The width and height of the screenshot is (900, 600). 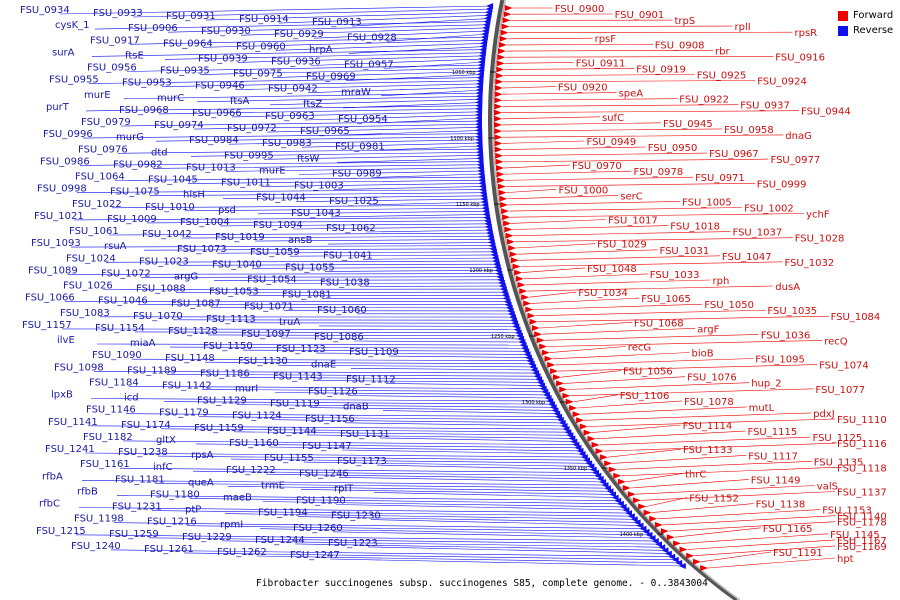 I want to click on forward-gene-label: rbr, so click(x=722, y=51).